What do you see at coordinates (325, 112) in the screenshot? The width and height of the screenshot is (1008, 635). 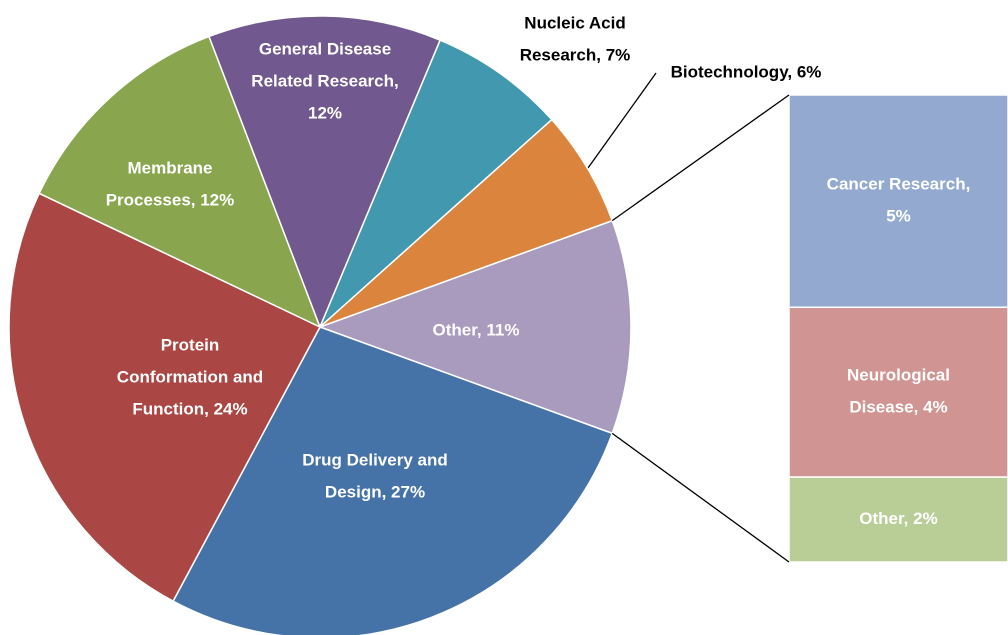 I see `slice-label: 12%` at bounding box center [325, 112].